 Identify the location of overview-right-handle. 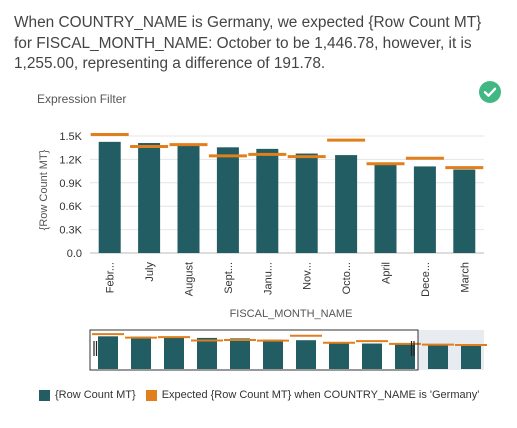
(412, 348).